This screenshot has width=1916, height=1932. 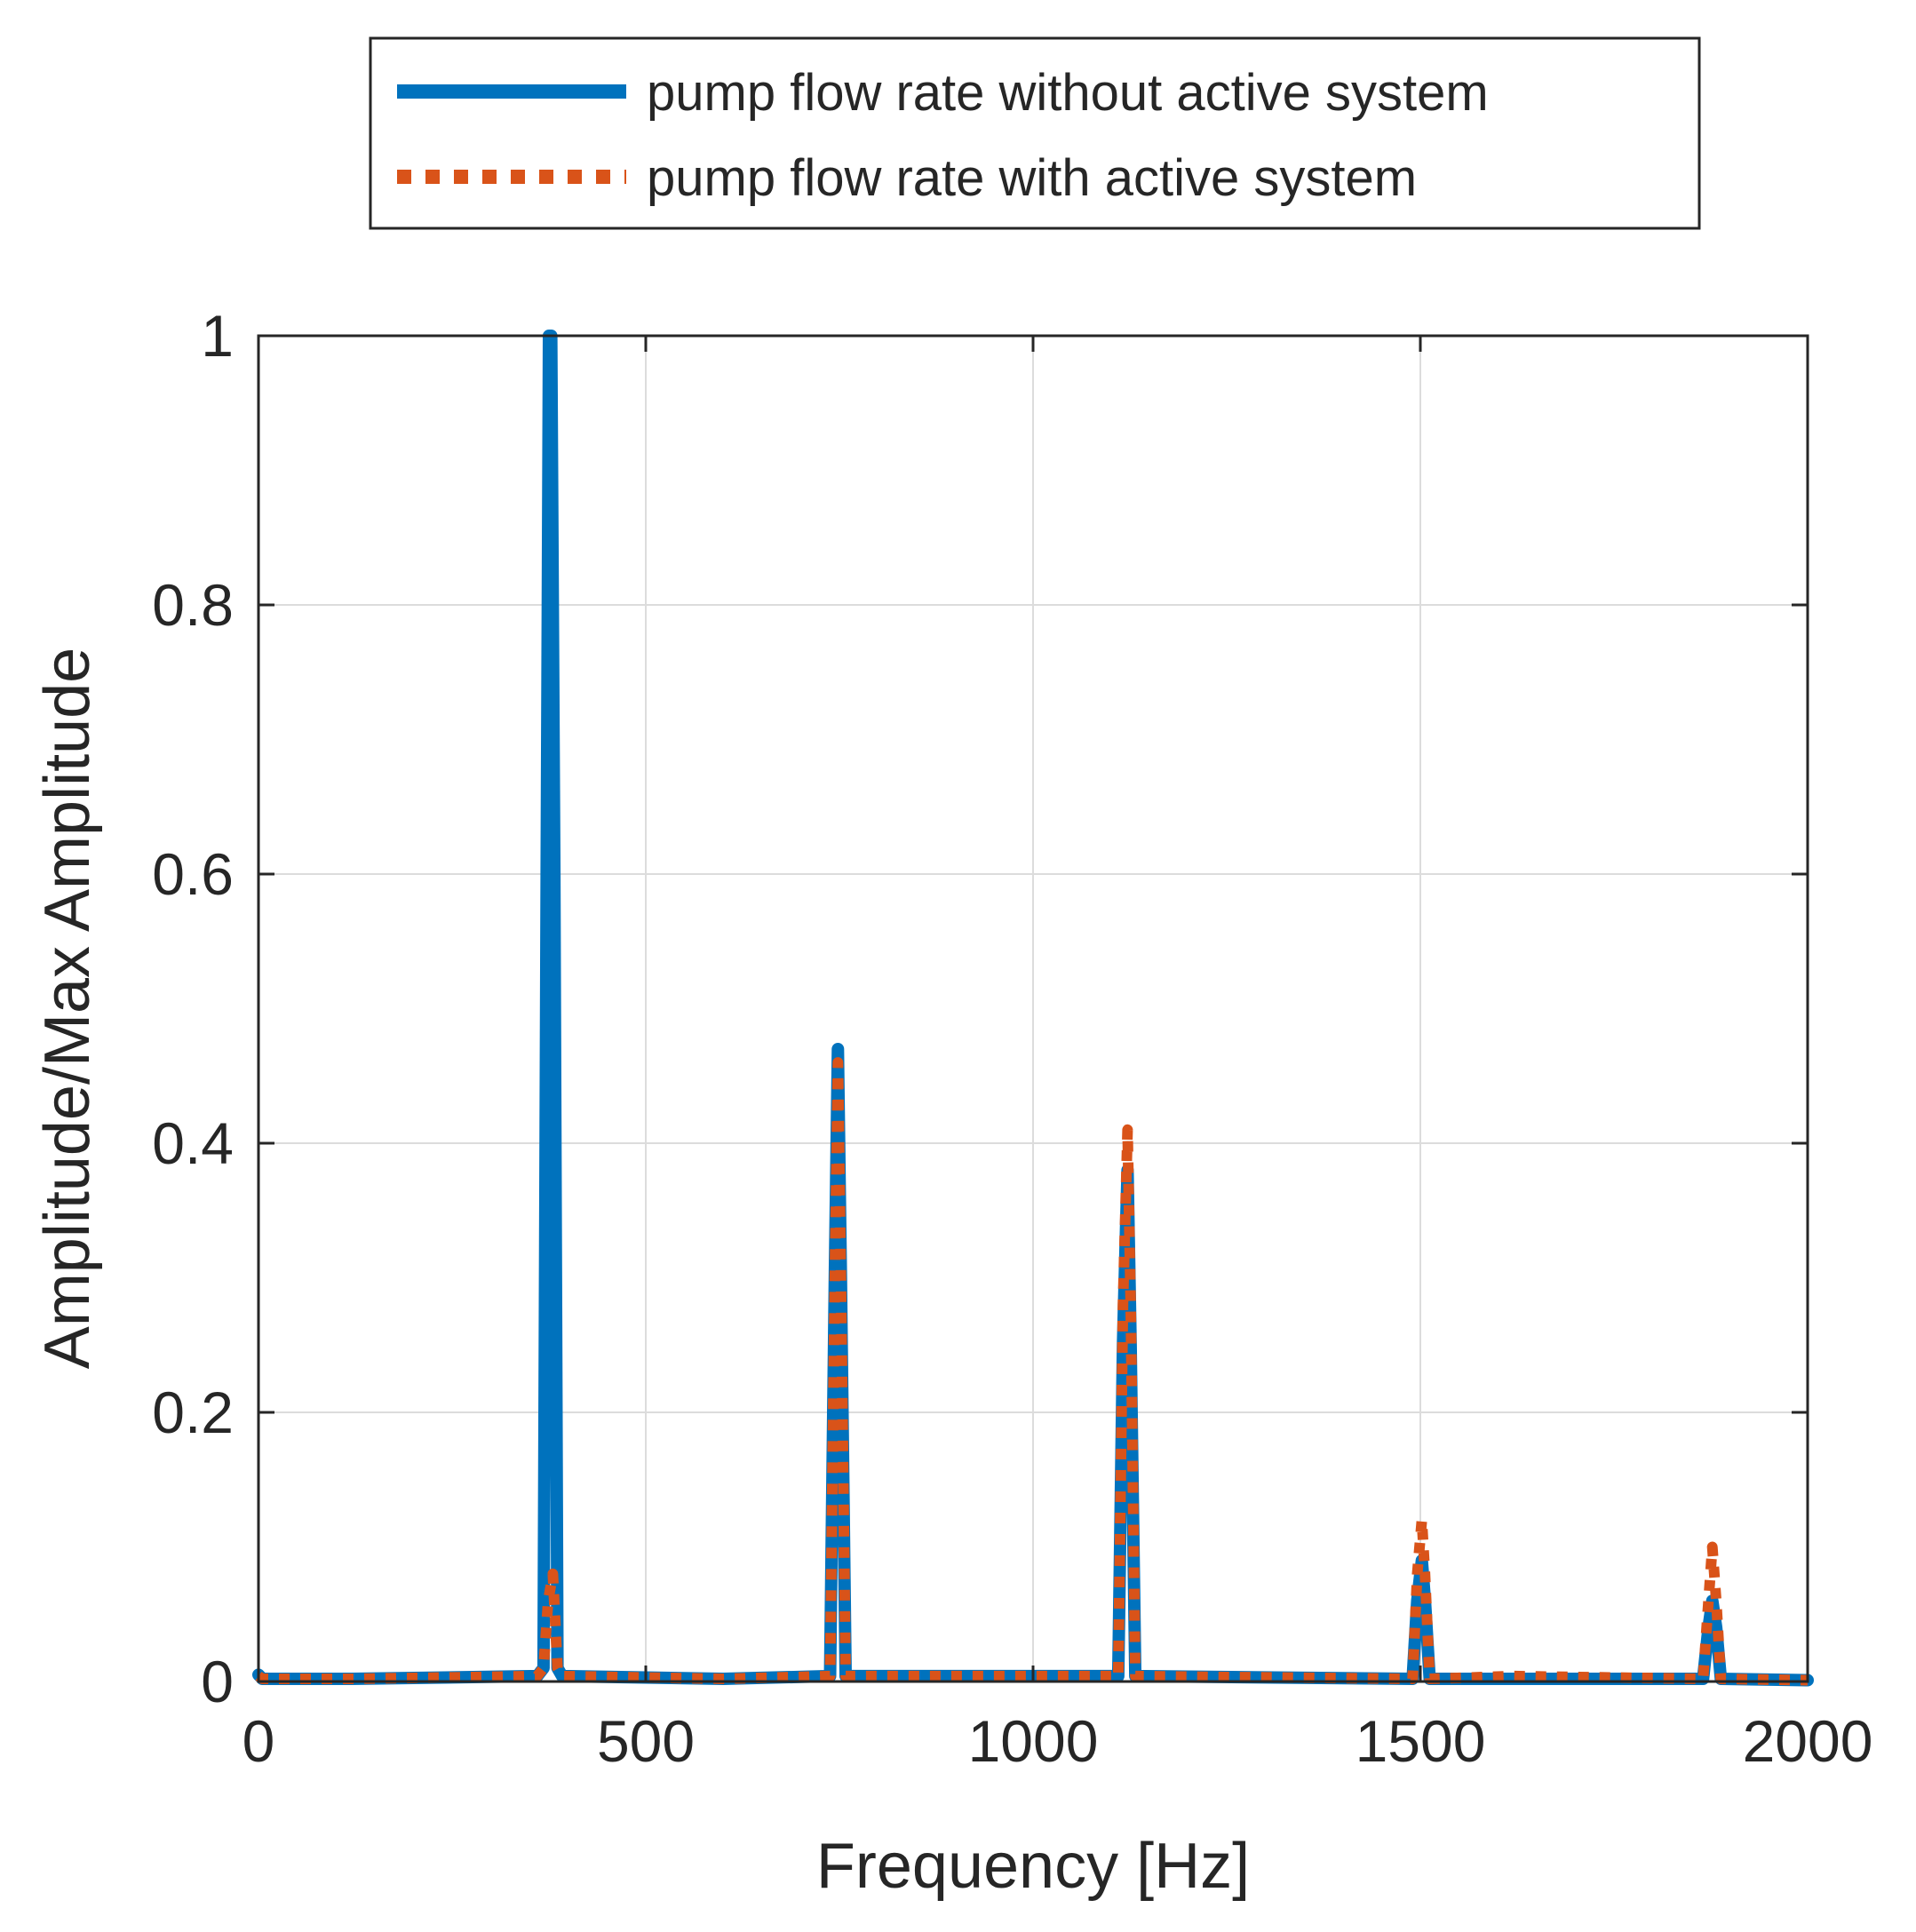 I want to click on y-tick-label: 0.8, so click(x=193, y=605).